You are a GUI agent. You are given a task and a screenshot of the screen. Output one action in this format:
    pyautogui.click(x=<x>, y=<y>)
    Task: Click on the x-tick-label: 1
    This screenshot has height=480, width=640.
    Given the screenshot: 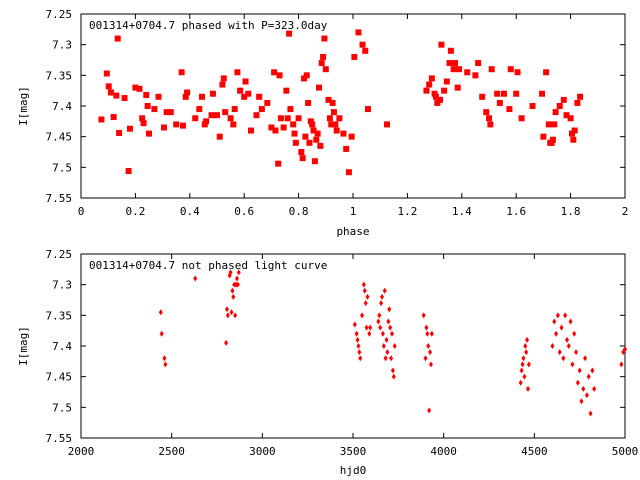 What is the action you would take?
    pyautogui.click(x=353, y=211)
    